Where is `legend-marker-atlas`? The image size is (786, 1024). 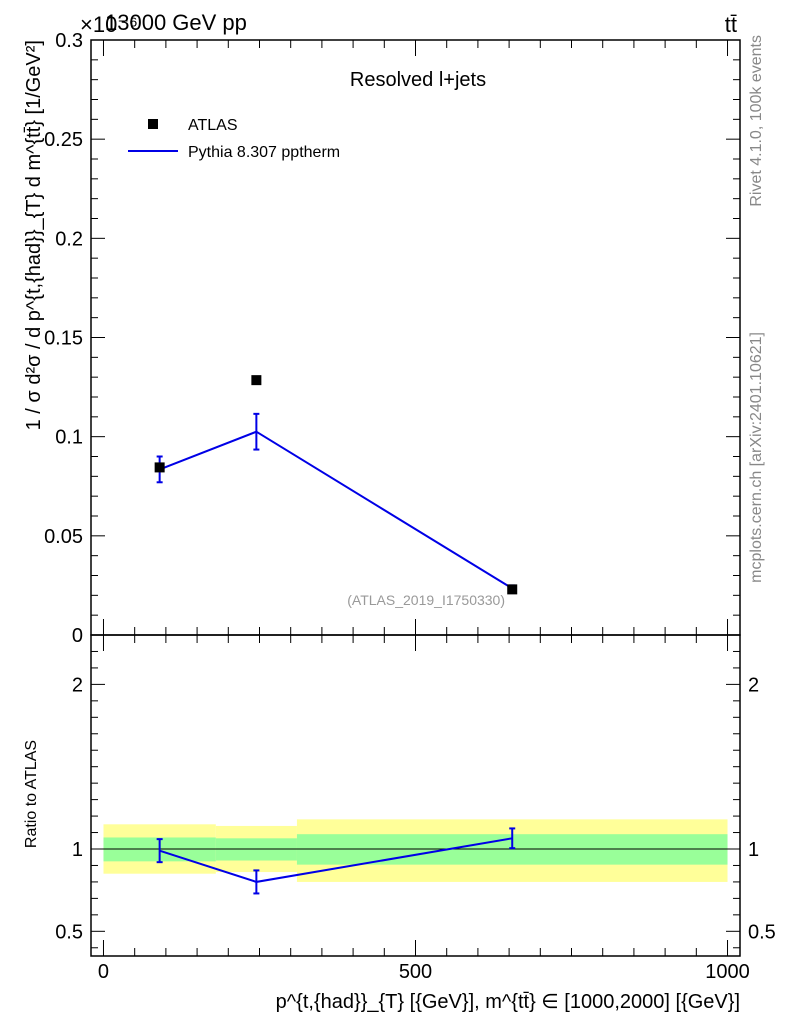 legend-marker-atlas is located at coordinates (153, 124).